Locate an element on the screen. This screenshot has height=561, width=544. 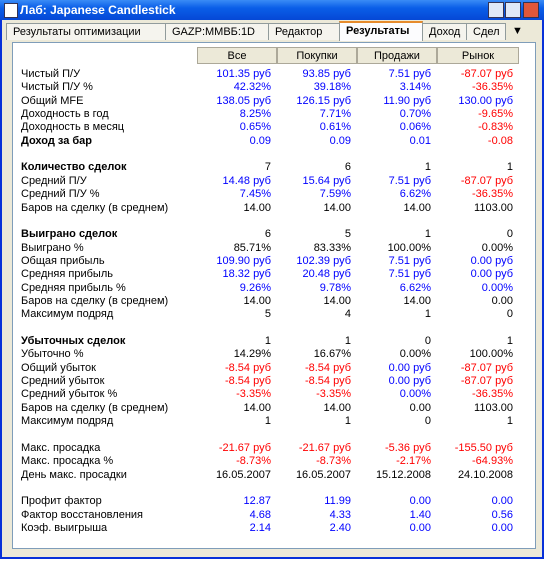
value-cell: 6.62% is located at coordinates (415, 194).